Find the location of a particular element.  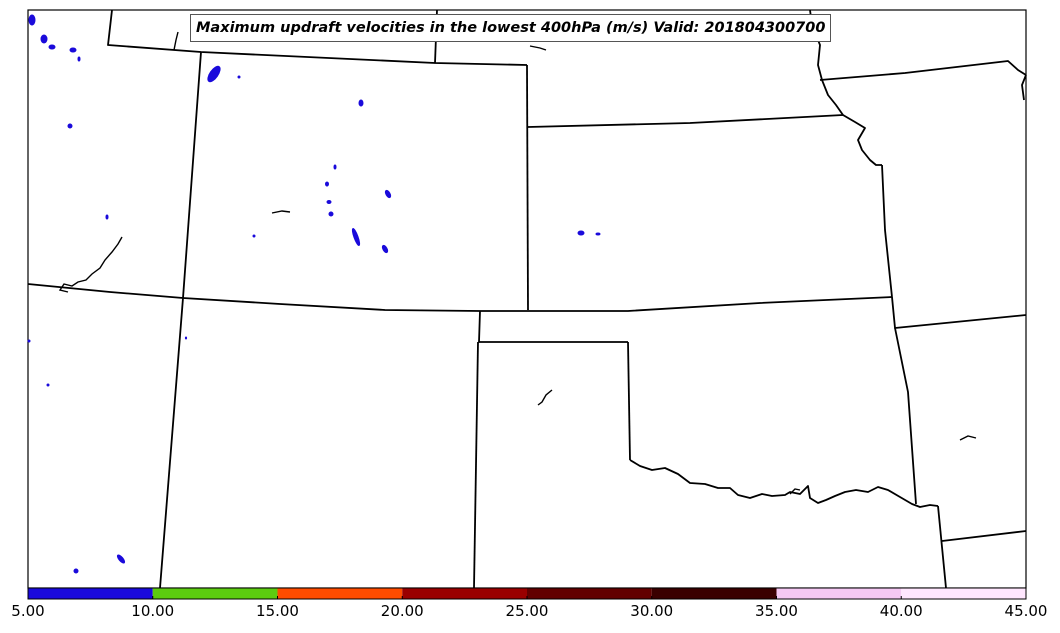

boundary-ks-ok is located at coordinates (686, 304).